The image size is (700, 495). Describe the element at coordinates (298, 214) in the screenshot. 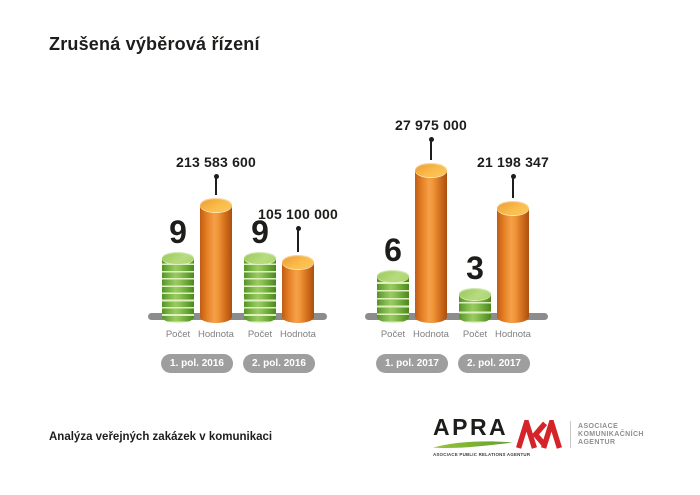

I see `value-annotation: 105 100 000` at that location.